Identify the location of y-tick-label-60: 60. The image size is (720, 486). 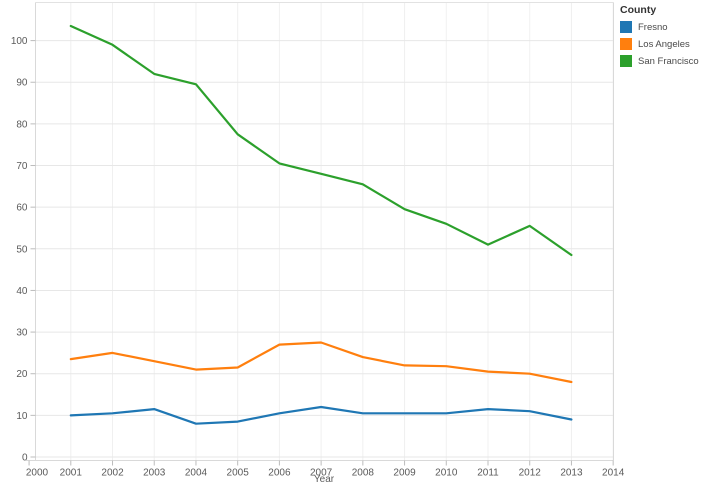
(22, 208).